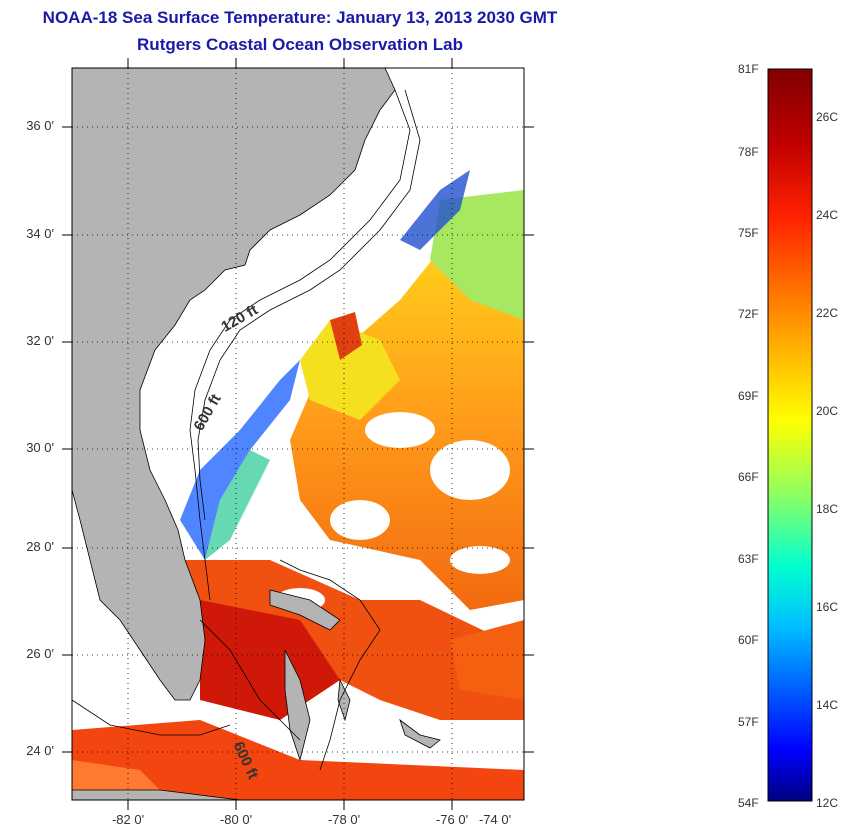  I want to click on bahamas-islands, so click(355, 675).